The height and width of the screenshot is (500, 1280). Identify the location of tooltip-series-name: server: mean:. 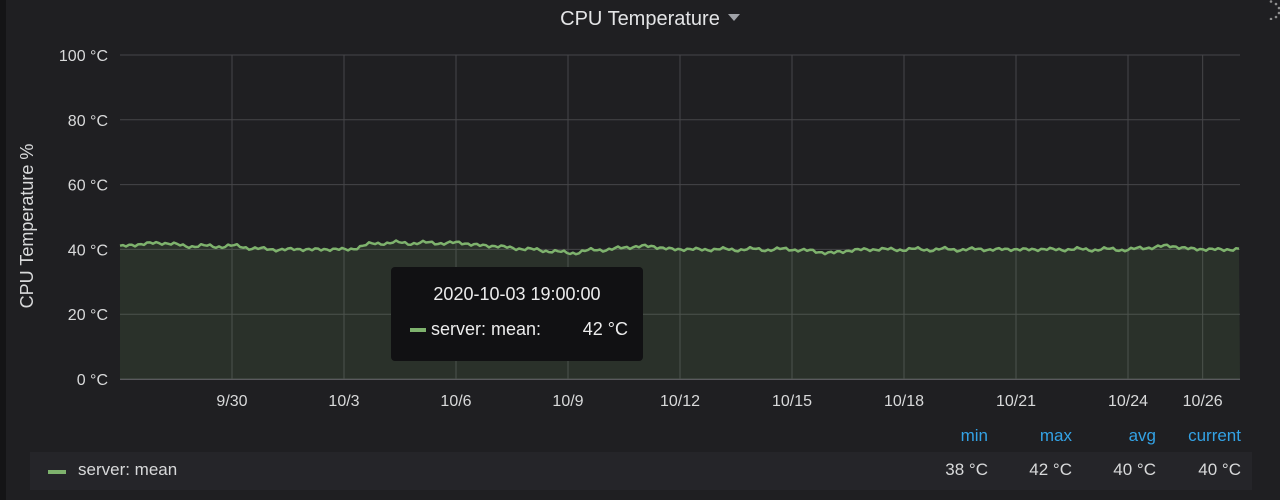
(486, 329).